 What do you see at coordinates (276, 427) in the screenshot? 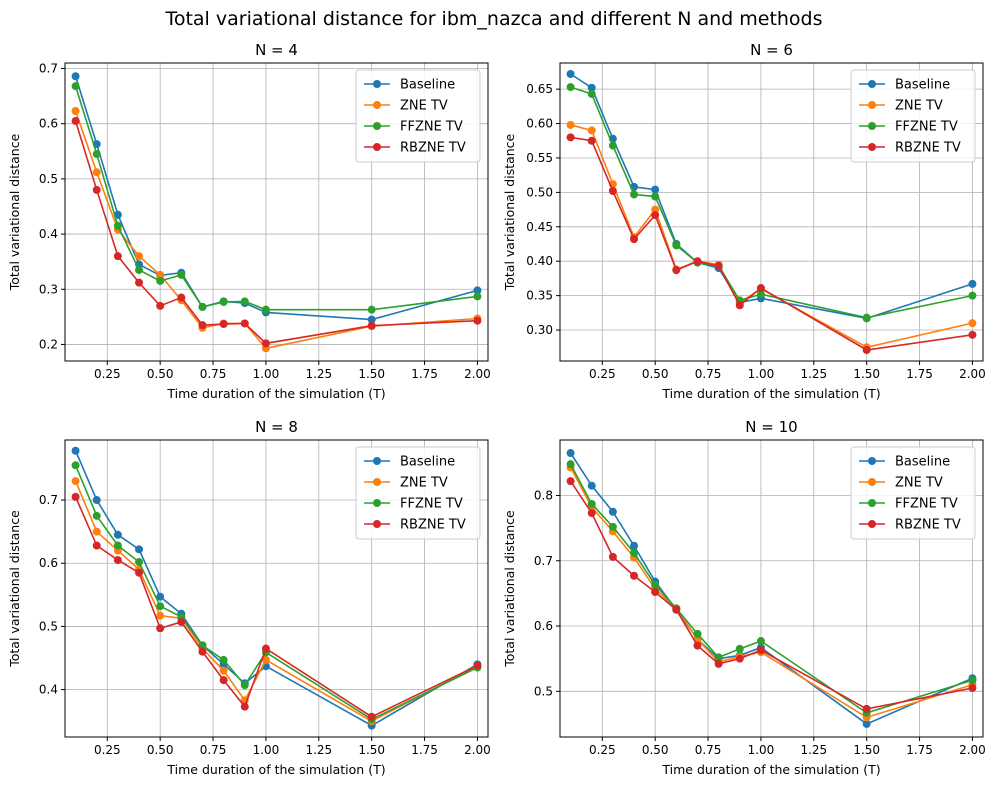
I see `subplot-title: N = 8` at bounding box center [276, 427].